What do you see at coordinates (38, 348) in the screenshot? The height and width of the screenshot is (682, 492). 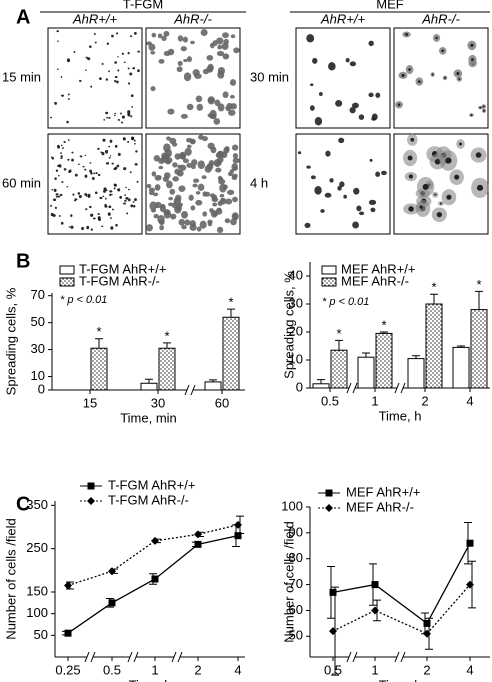 I see `y-tick-label: 30` at bounding box center [38, 348].